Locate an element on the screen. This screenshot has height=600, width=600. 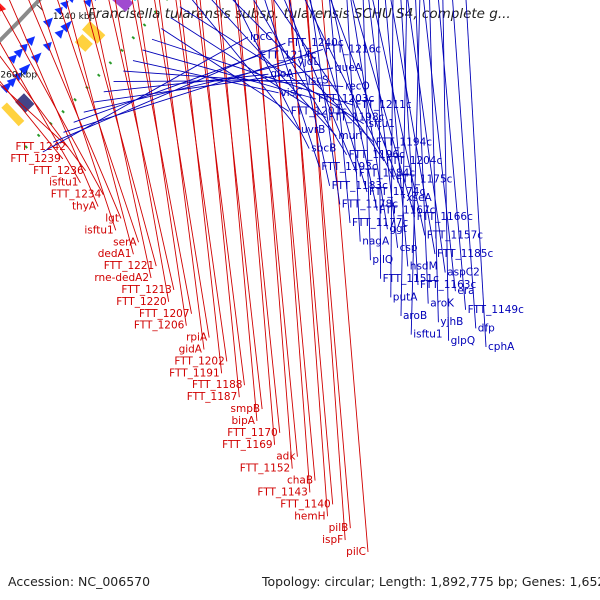
gene-label: FTT_1221 is located at coordinates (129, 266).